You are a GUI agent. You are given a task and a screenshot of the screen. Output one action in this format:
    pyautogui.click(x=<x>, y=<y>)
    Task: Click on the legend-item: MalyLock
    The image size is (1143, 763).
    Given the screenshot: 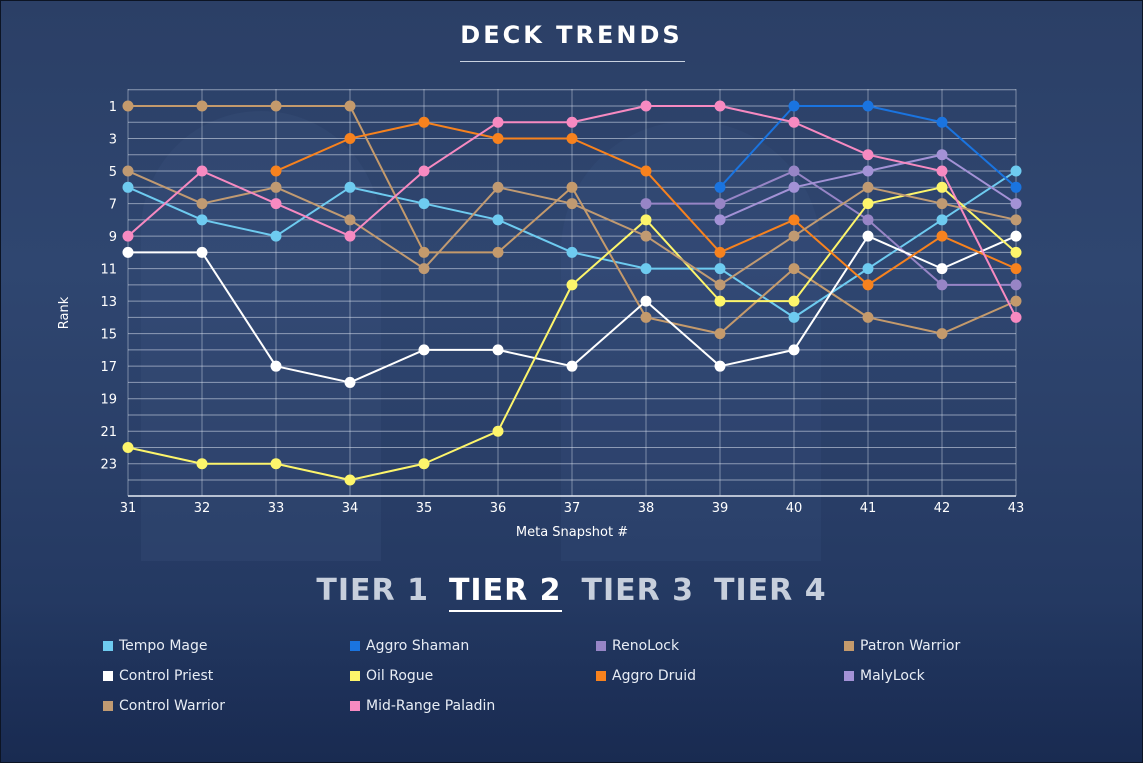 What is the action you would take?
    pyautogui.click(x=884, y=676)
    